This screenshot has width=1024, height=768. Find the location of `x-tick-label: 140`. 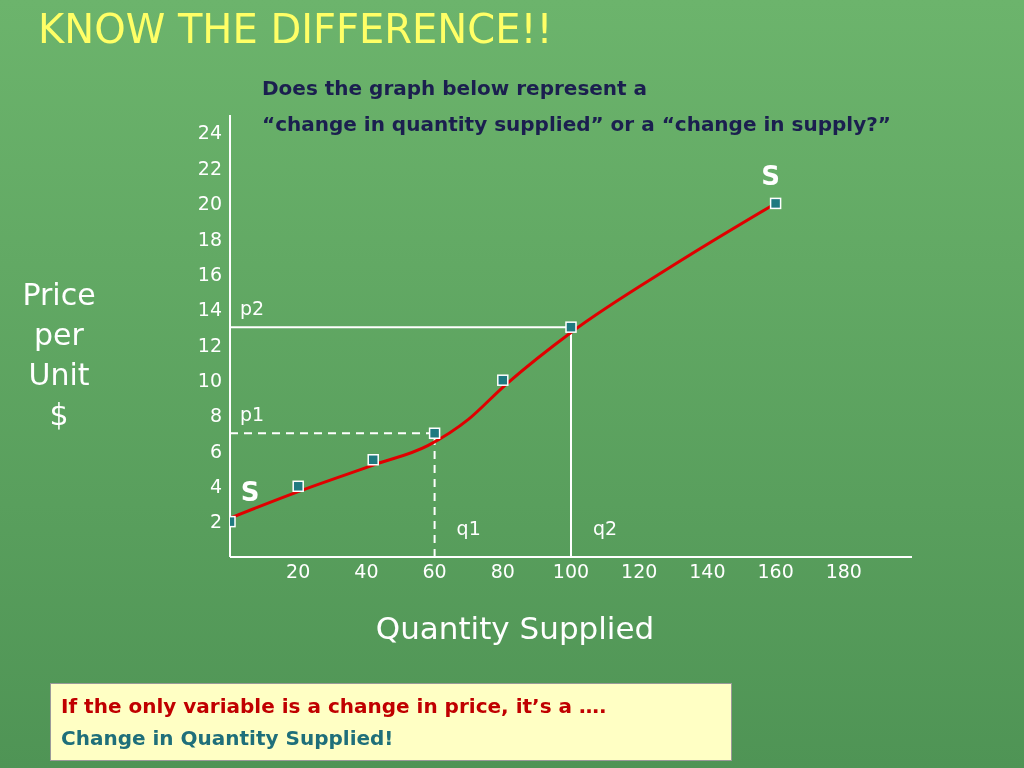

x-tick-label: 140 is located at coordinates (707, 571).